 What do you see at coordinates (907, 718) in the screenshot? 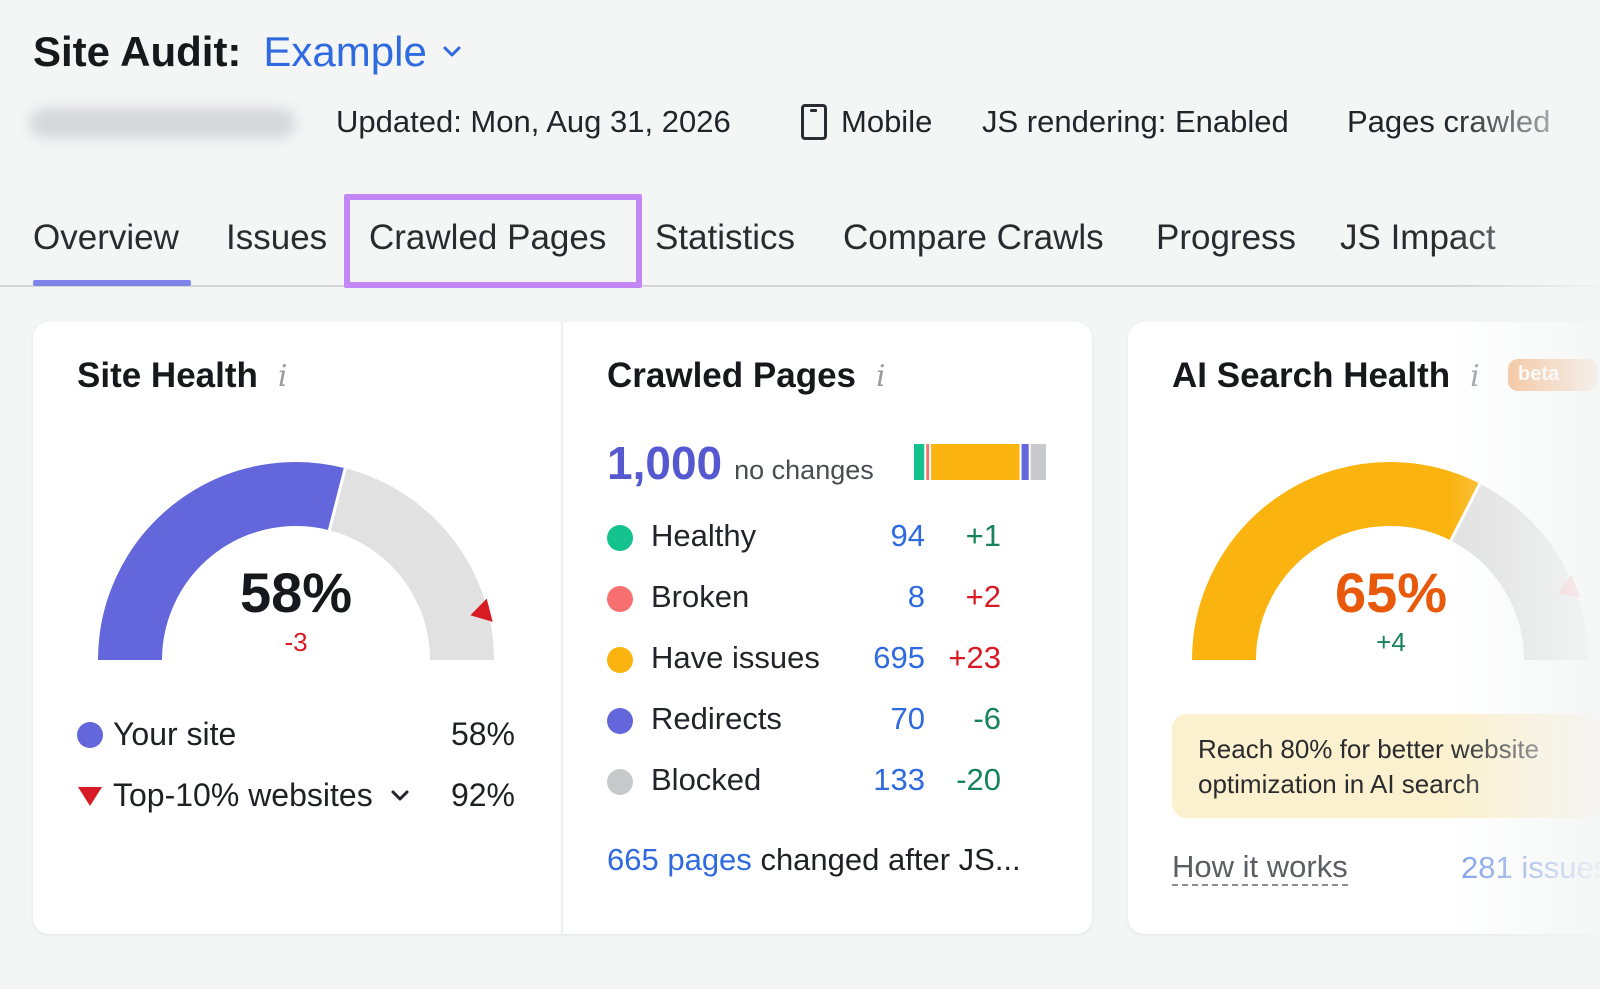
I see `row-count: 70` at bounding box center [907, 718].